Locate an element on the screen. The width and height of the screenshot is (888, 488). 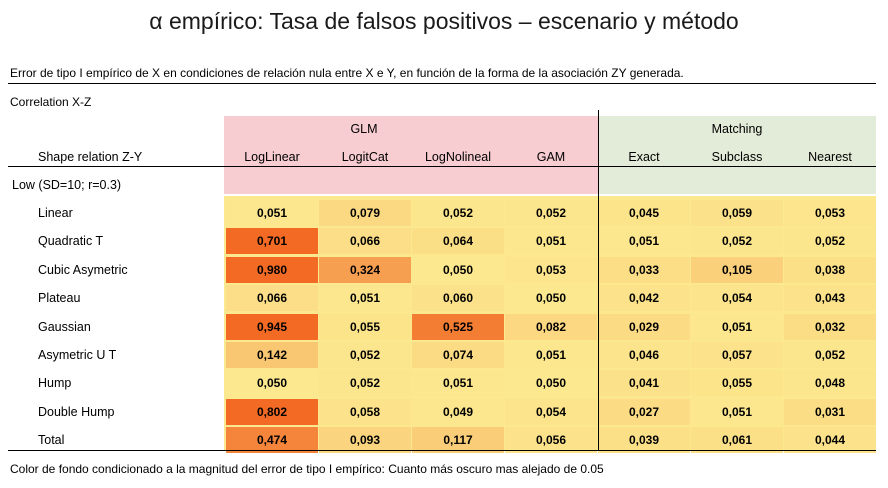
table-cell: 0,474 is located at coordinates (272, 440).